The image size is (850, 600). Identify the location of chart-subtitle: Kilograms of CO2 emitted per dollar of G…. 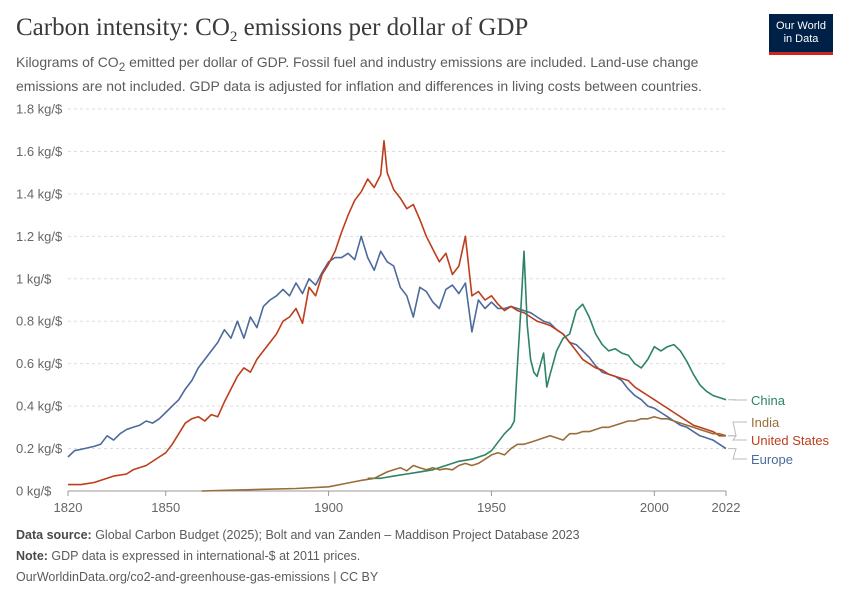
(359, 74).